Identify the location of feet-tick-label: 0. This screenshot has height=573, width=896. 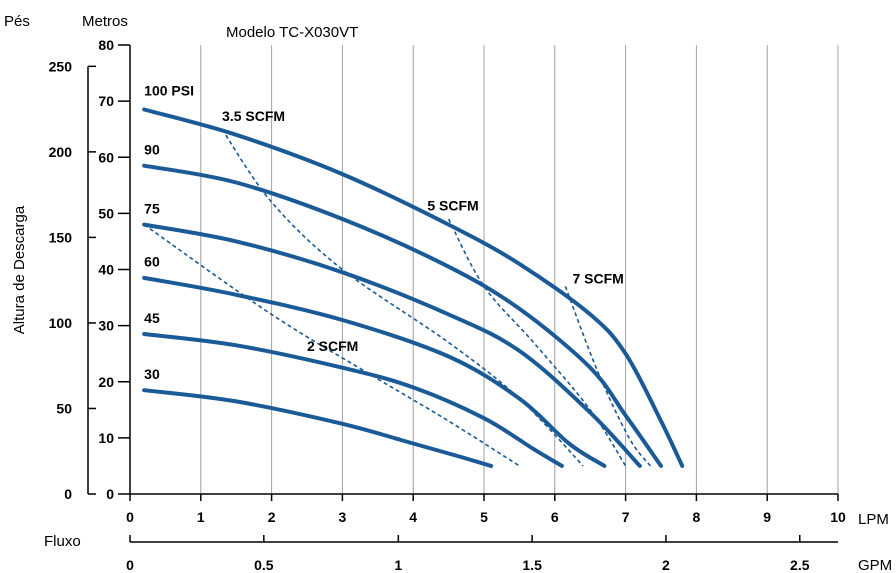
(68, 494).